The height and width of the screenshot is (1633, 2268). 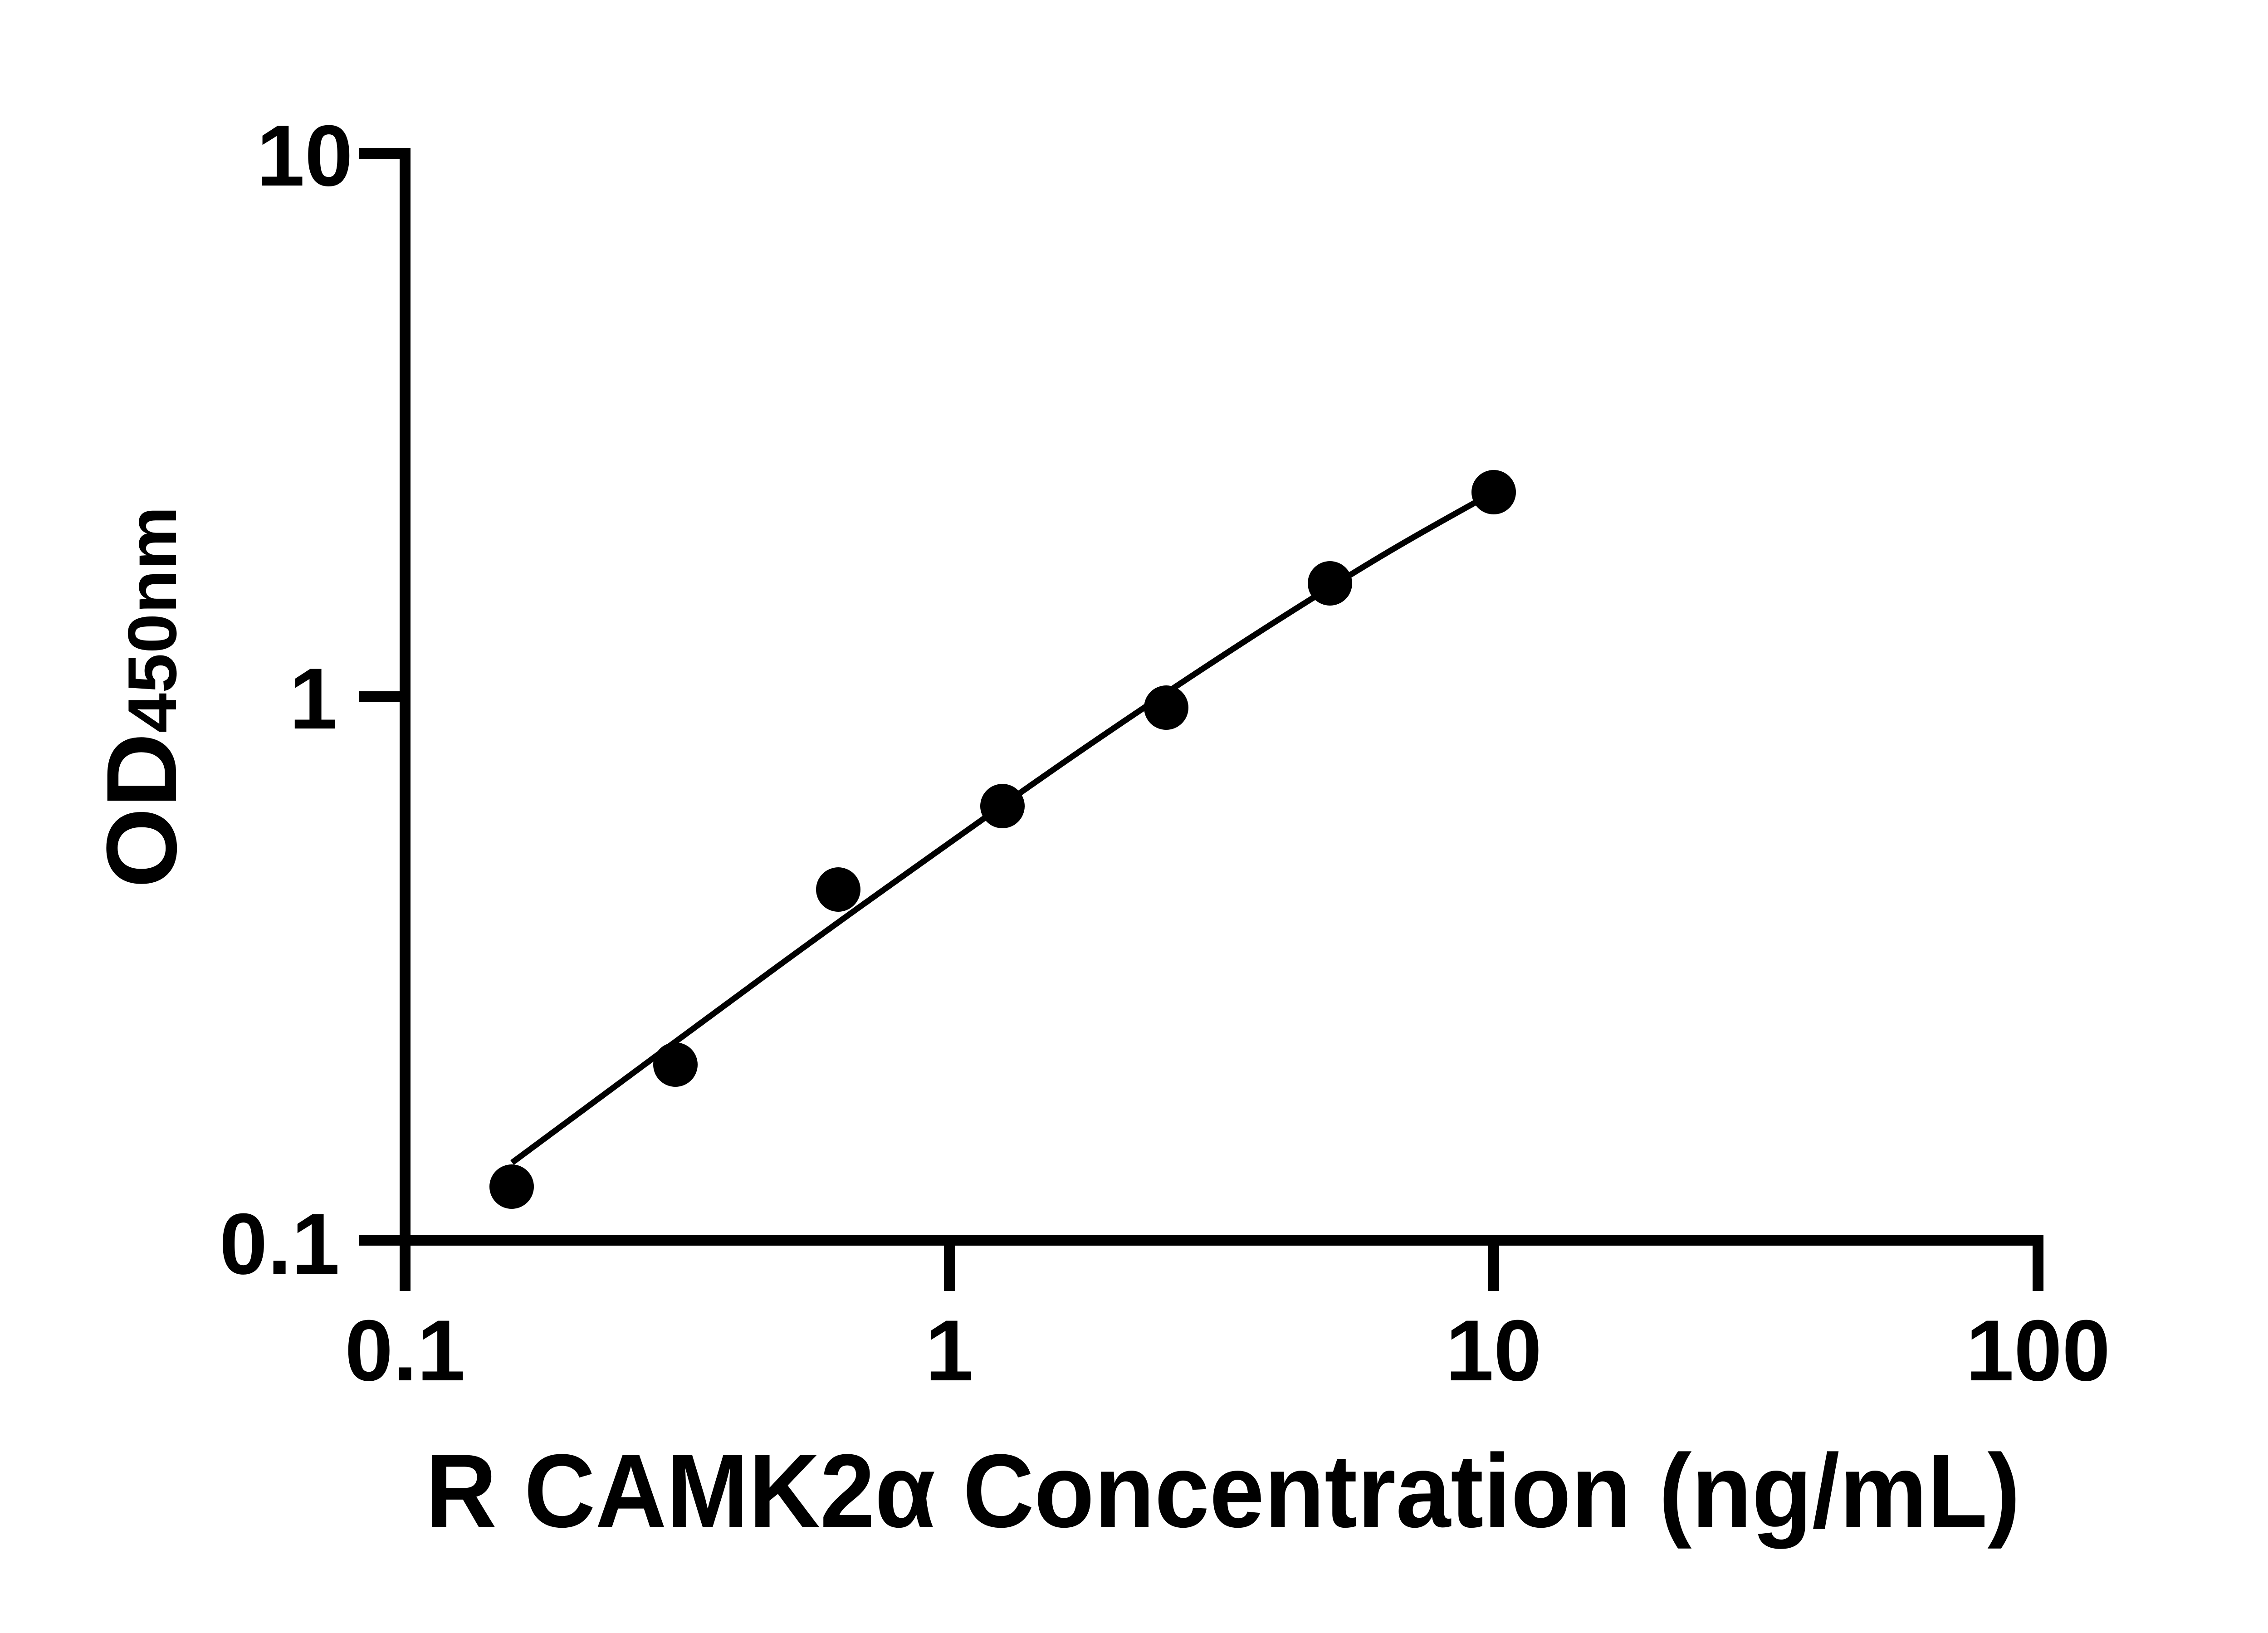 What do you see at coordinates (1223, 1491) in the screenshot?
I see `svg-text: R CAMK2α Concentration (ng/mL)` at bounding box center [1223, 1491].